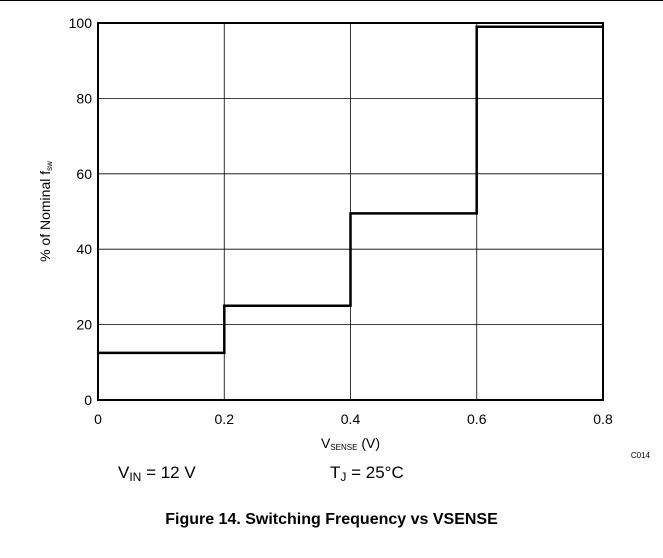  What do you see at coordinates (331, 0) in the screenshot?
I see `top-rule` at bounding box center [331, 0].